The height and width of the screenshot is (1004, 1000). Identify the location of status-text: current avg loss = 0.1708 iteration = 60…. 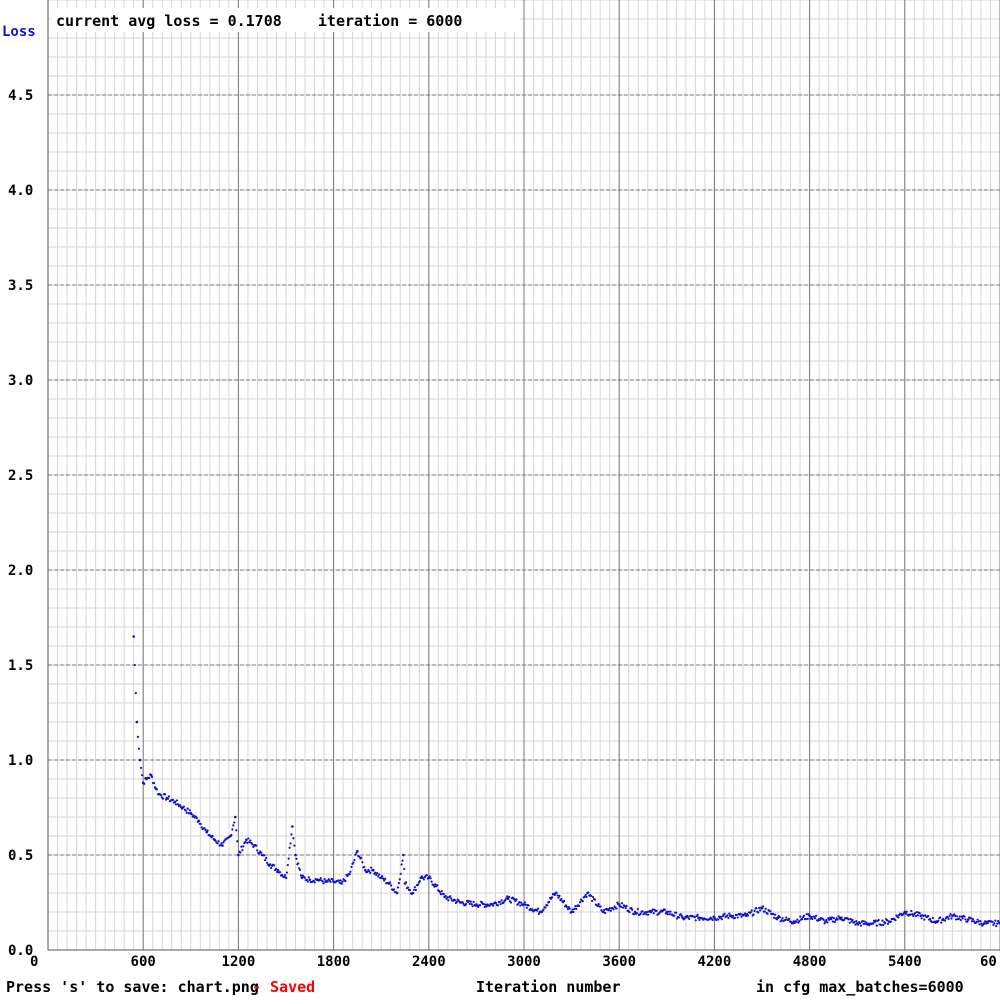
(259, 21).